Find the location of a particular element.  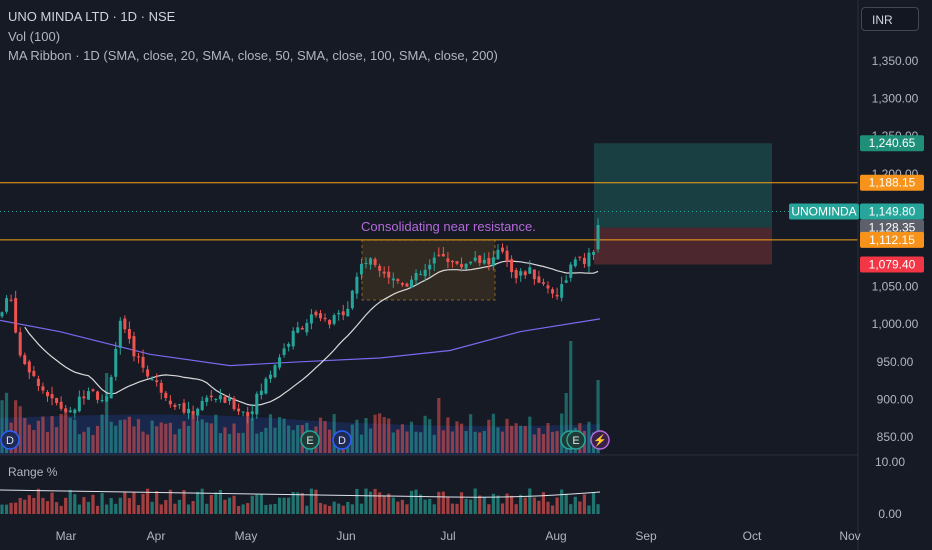

currency-button: INR is located at coordinates (890, 19).